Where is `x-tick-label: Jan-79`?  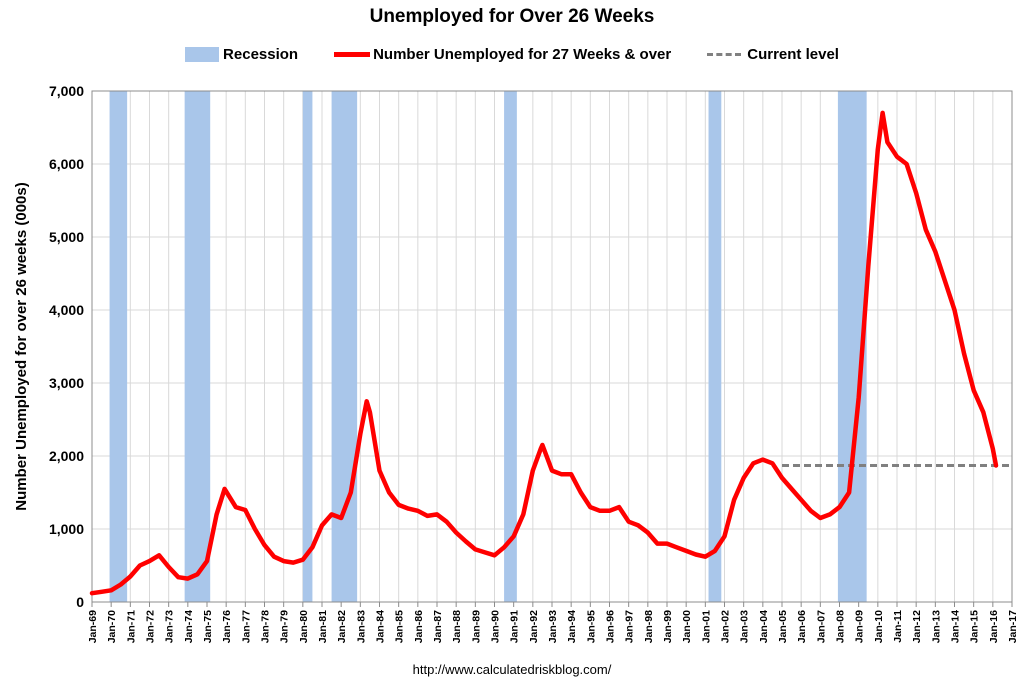 x-tick-label: Jan-79 is located at coordinates (285, 626).